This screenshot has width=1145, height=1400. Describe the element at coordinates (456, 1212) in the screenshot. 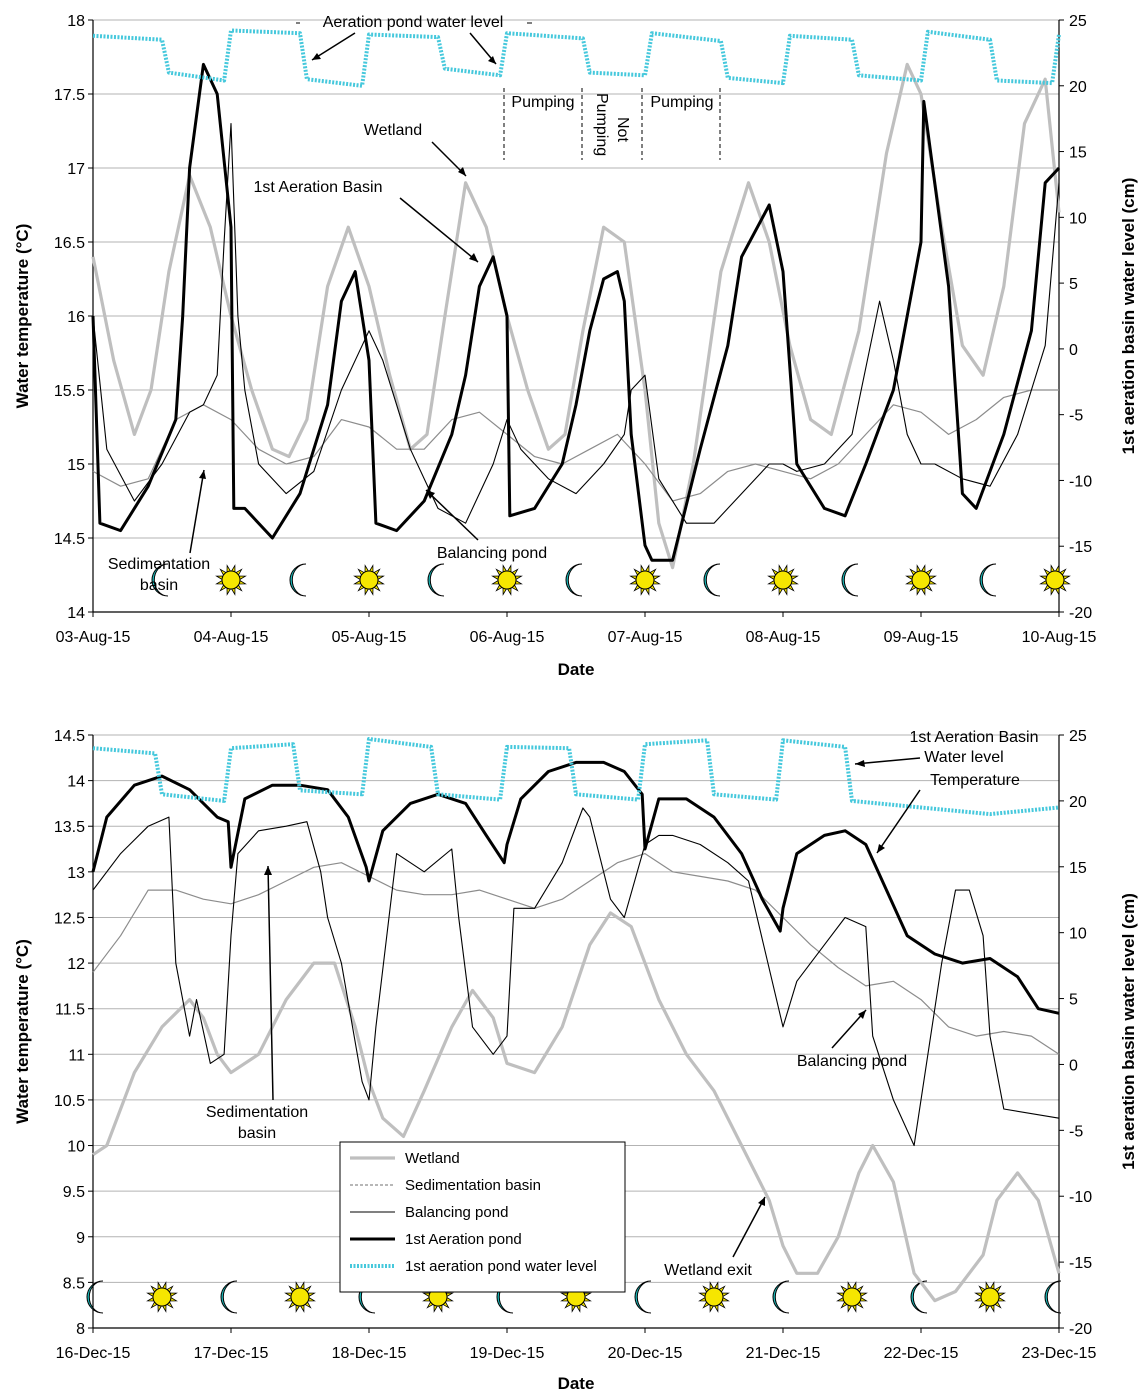

I see `legend-label-balancing: Balancing pond` at that location.